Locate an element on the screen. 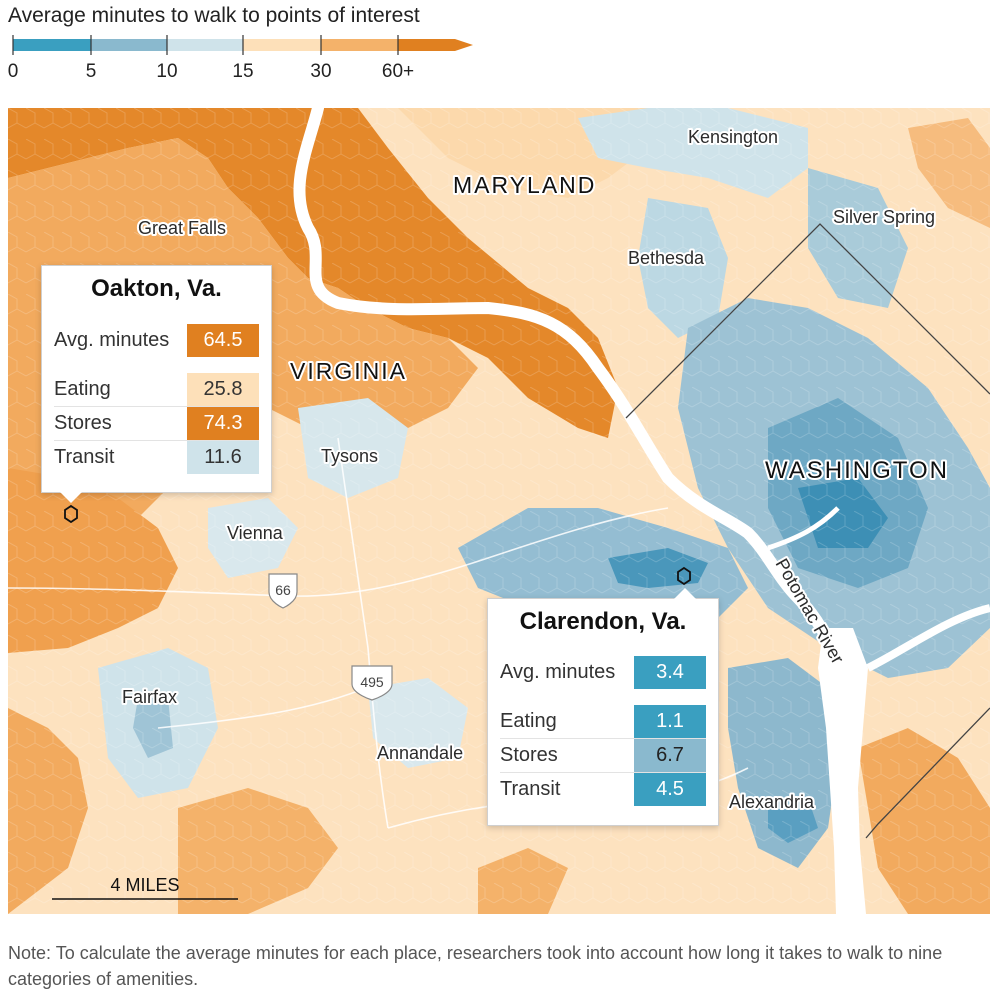 This screenshot has height=998, width=1000. legend-tick-15: 15 is located at coordinates (242, 71).